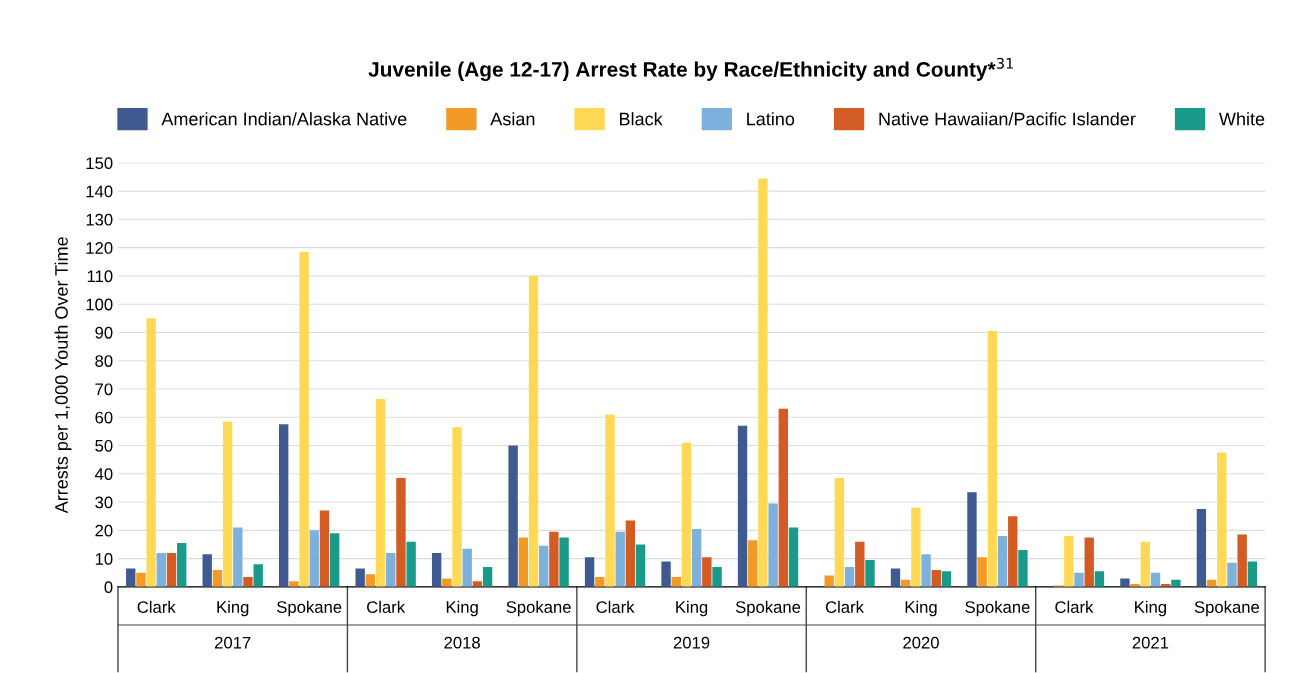 The image size is (1311, 673). What do you see at coordinates (1150, 642) in the screenshot?
I see `text: 2021` at bounding box center [1150, 642].